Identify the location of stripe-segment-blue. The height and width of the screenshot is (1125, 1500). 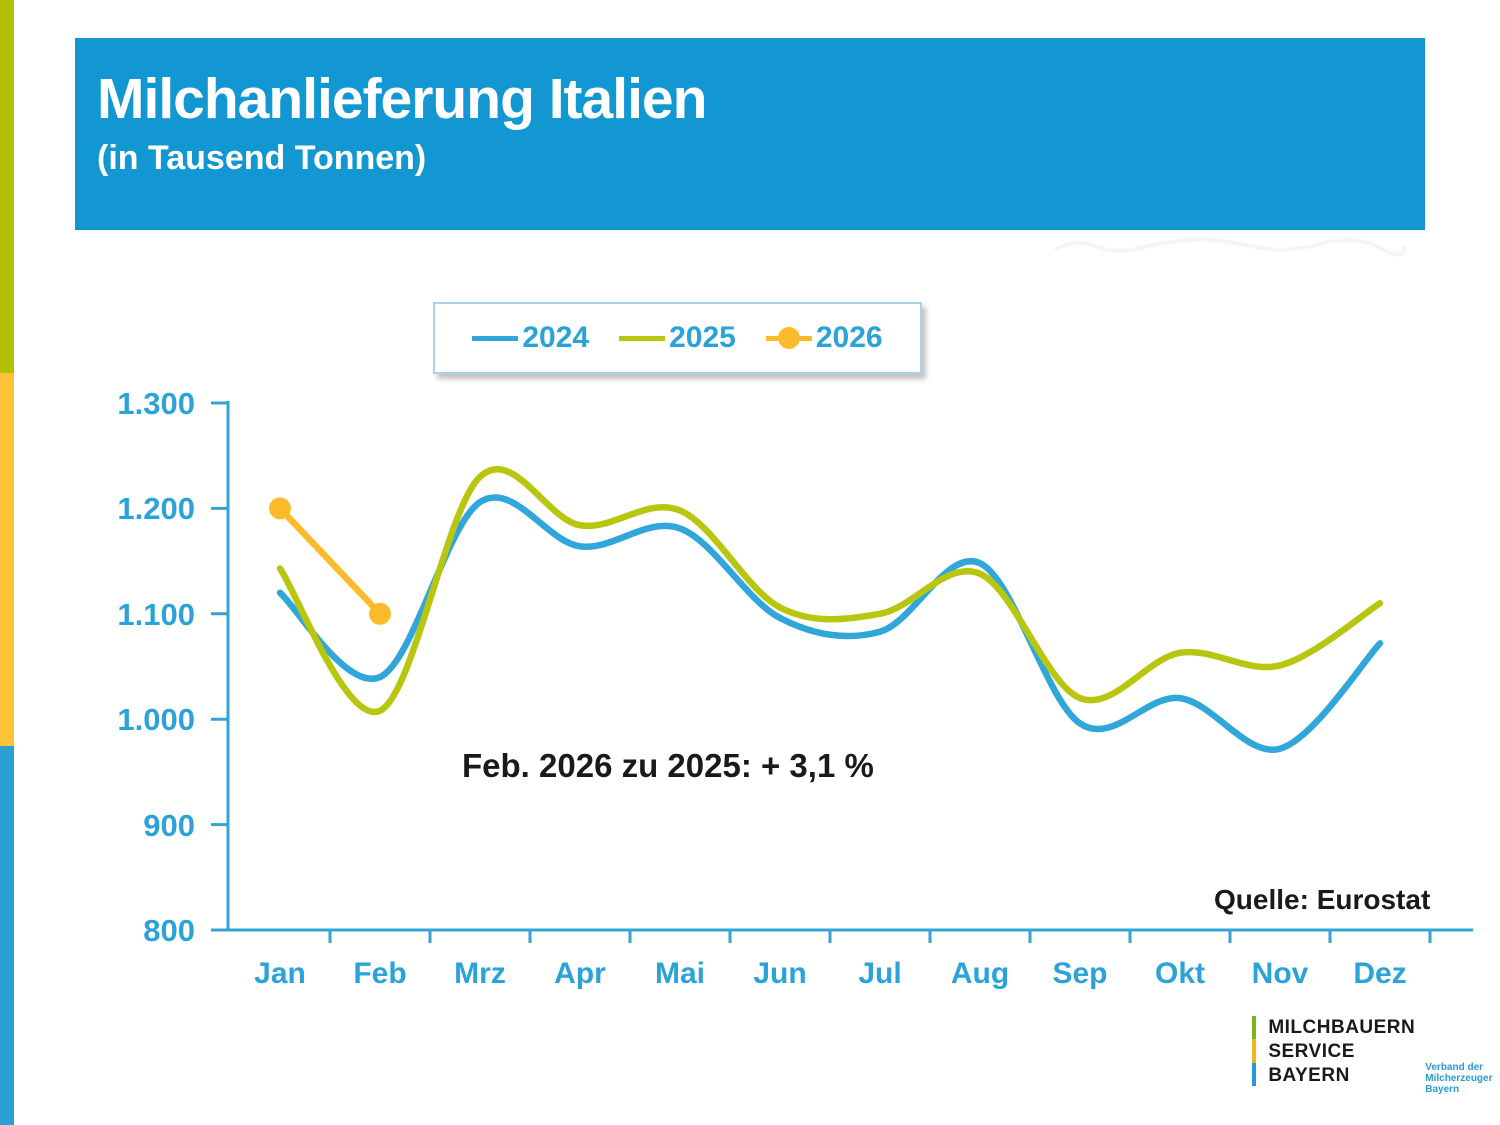
(7, 935).